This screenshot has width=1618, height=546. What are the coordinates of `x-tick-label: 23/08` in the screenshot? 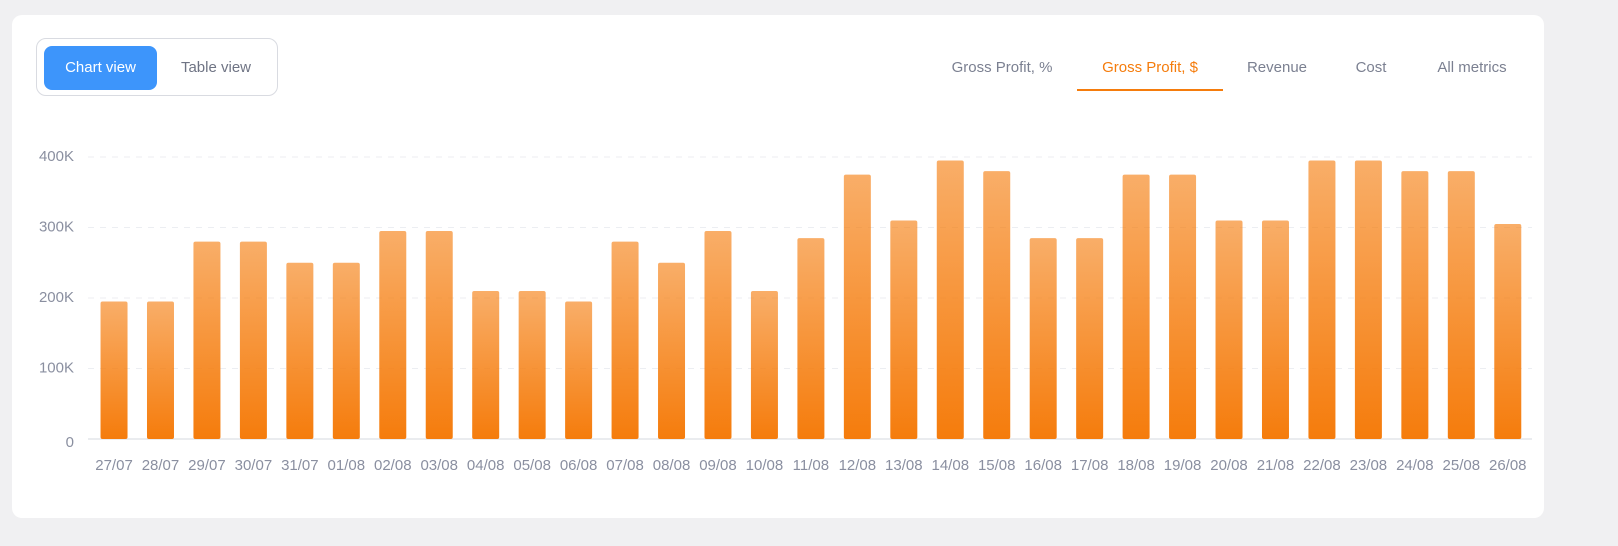 It's located at (1369, 465).